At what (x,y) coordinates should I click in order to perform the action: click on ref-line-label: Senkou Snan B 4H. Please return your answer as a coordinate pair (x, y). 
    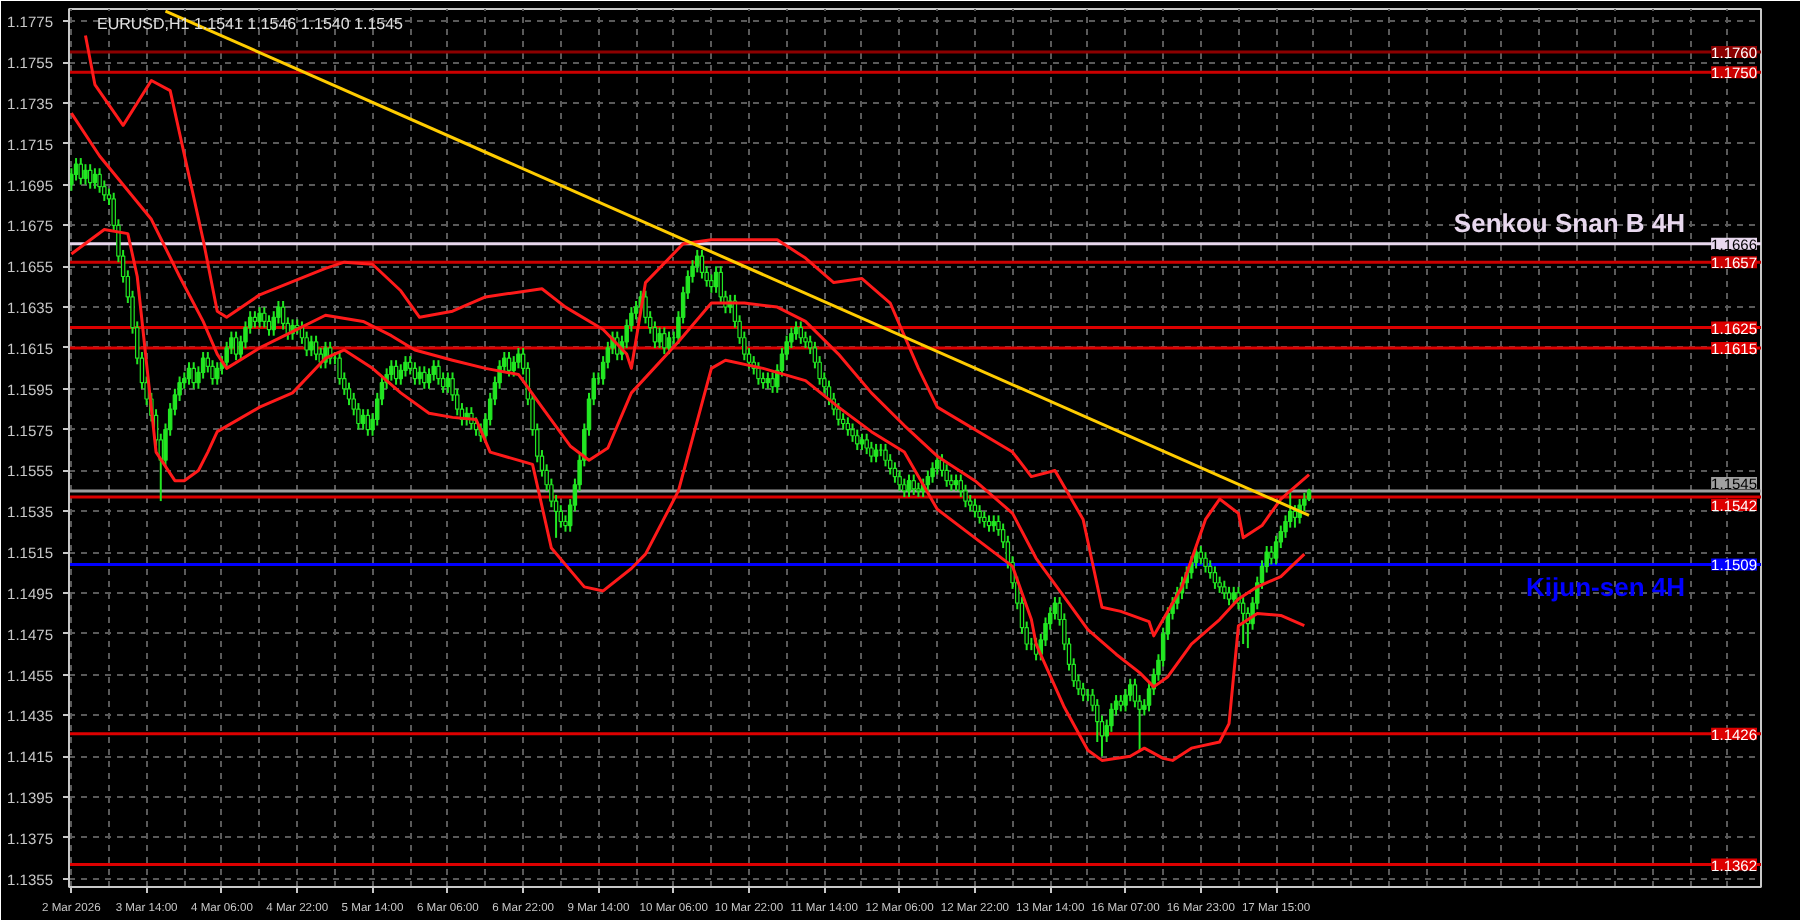
    Looking at the image, I should click on (1569, 222).